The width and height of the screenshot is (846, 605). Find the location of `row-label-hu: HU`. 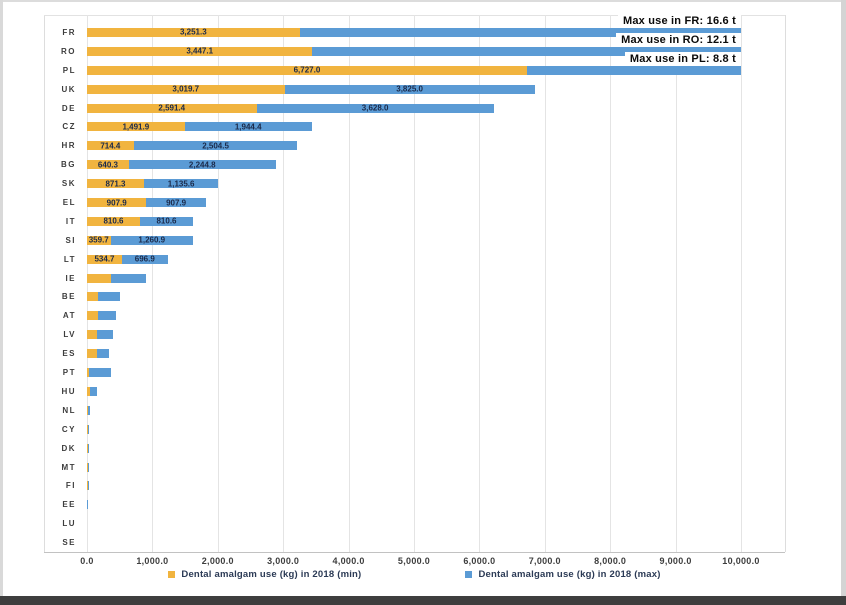

row-label-hu: HU is located at coordinates (68, 391).